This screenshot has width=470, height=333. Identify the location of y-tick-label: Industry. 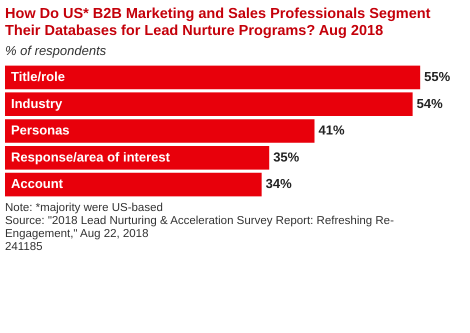
(37, 103).